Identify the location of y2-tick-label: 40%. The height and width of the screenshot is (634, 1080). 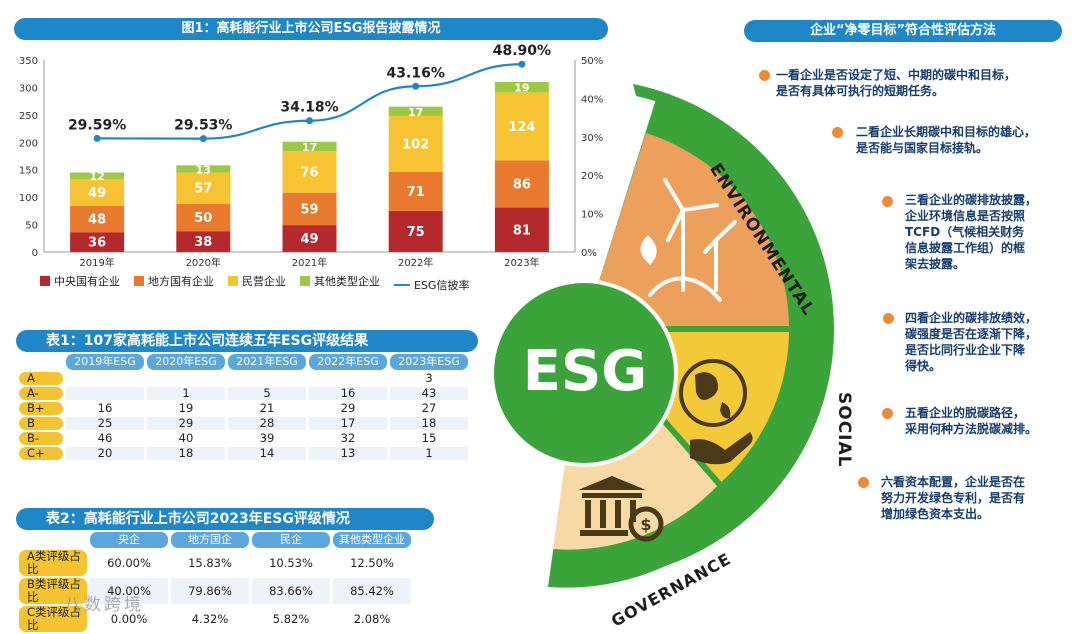
(592, 99).